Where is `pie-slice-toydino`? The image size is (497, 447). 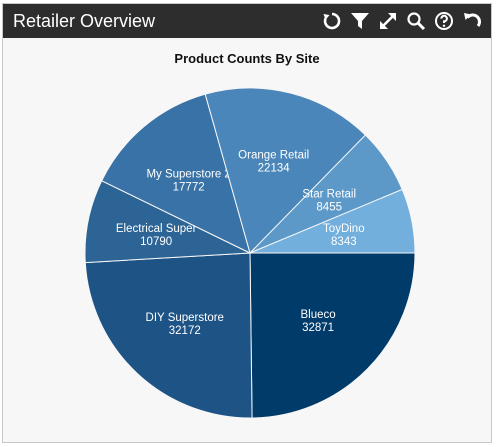
pie-slice-toydino is located at coordinates (332, 221).